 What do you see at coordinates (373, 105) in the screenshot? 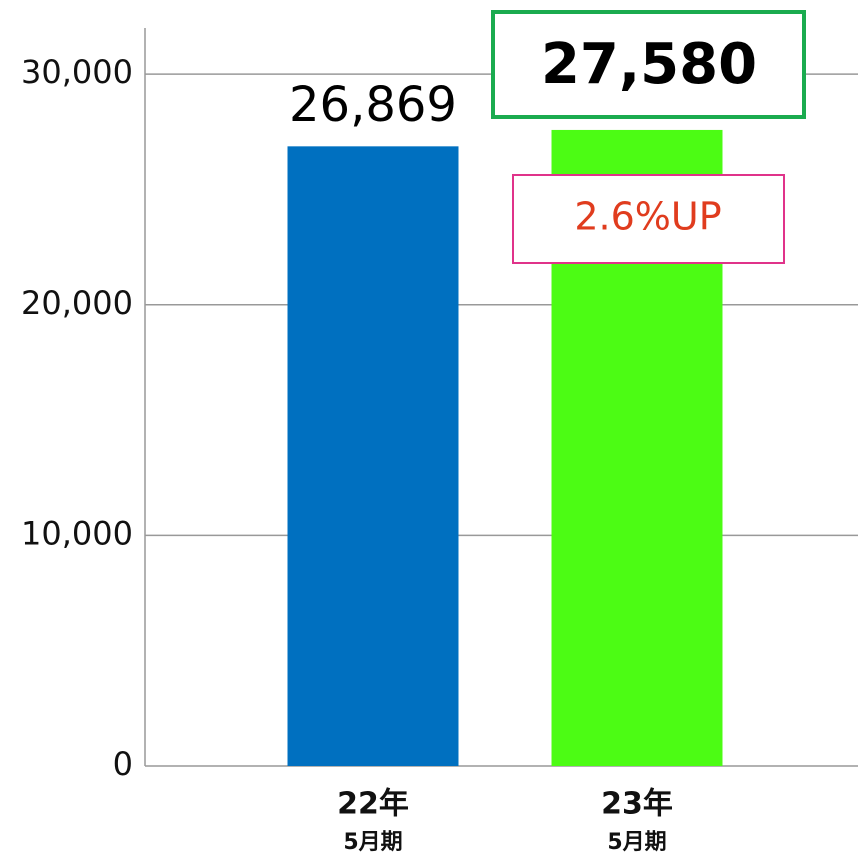
I see `value-label: 26,869` at bounding box center [373, 105].